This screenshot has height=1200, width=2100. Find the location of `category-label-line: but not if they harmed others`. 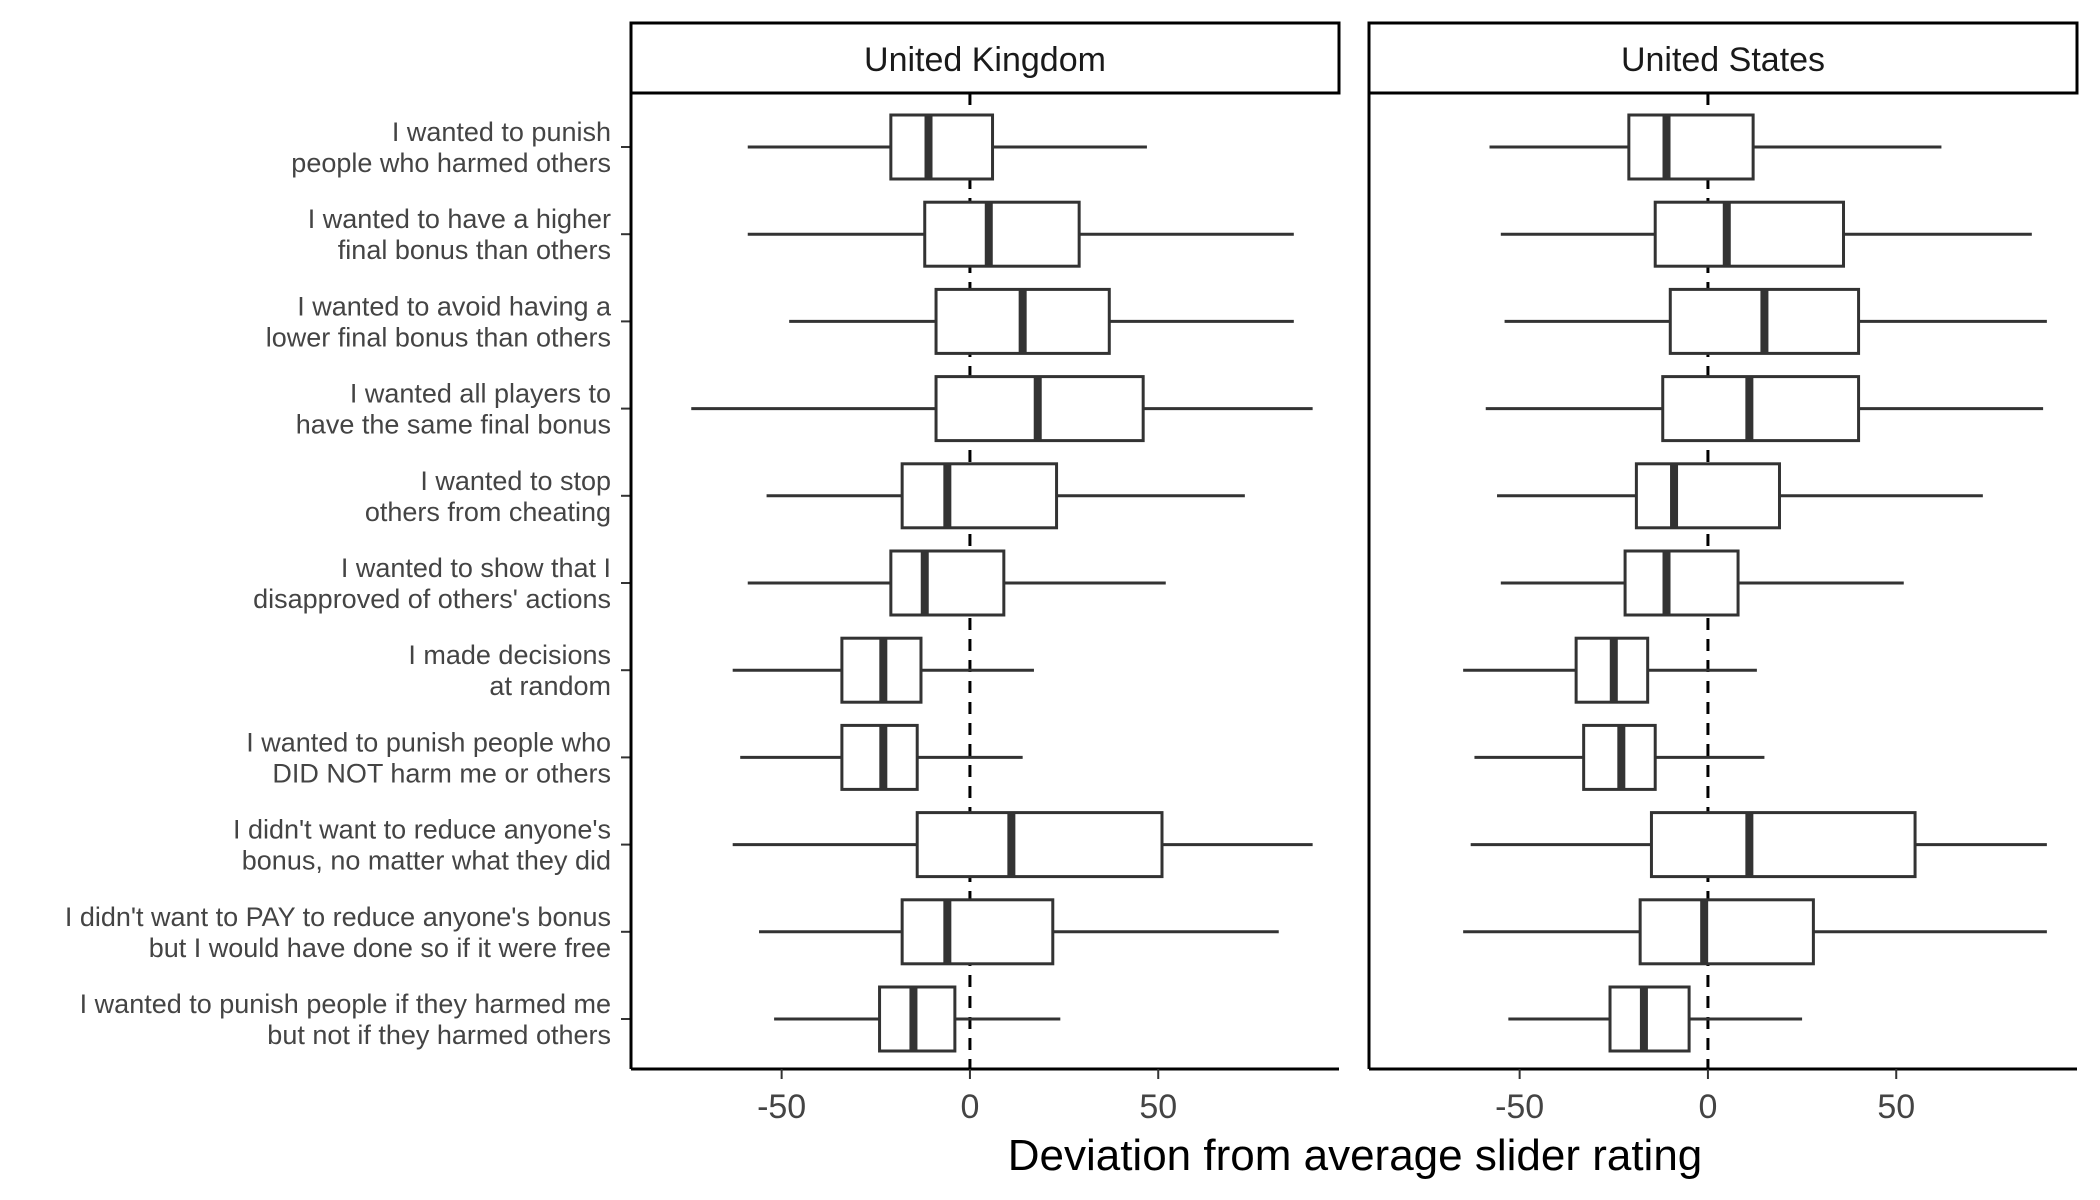

category-label-line: but not if they harmed others is located at coordinates (439, 1035).